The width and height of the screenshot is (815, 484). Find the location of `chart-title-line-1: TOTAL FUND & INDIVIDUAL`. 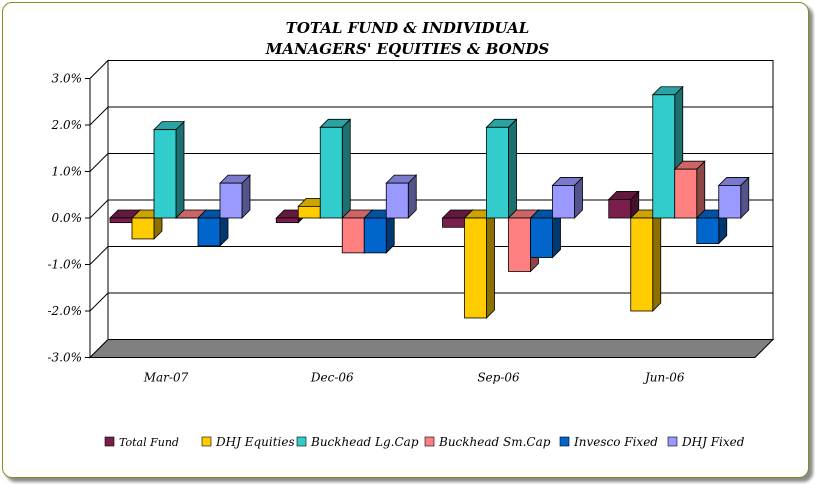

chart-title-line-1: TOTAL FUND & INDIVIDUAL is located at coordinates (407, 28).